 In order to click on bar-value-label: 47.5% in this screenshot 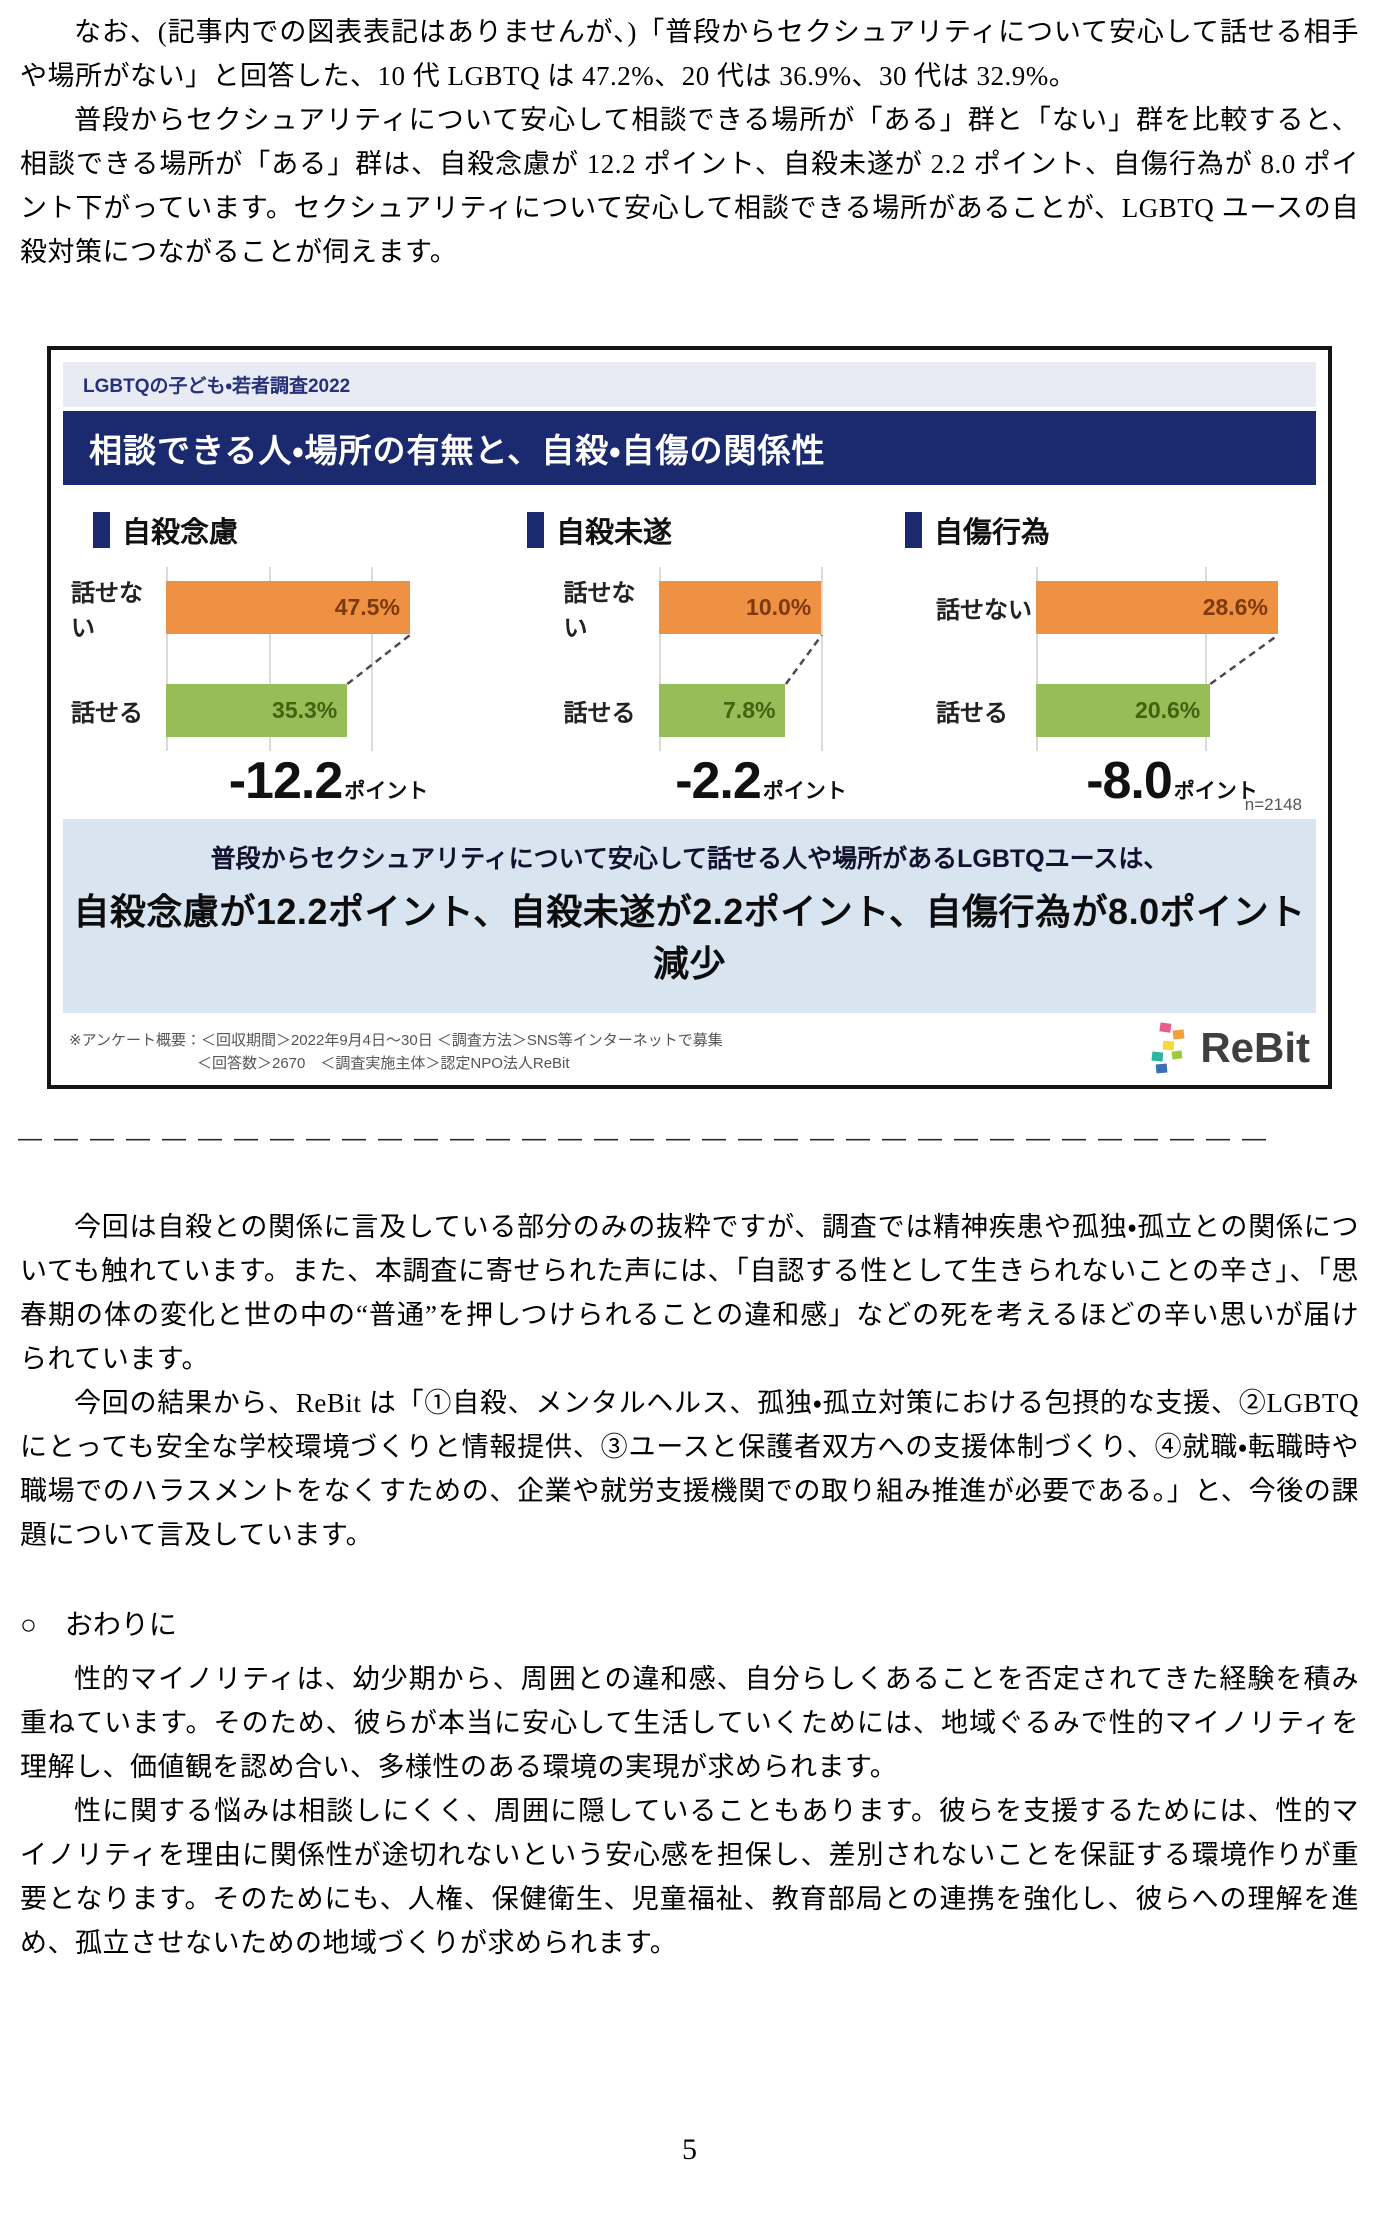, I will do `click(367, 607)`.